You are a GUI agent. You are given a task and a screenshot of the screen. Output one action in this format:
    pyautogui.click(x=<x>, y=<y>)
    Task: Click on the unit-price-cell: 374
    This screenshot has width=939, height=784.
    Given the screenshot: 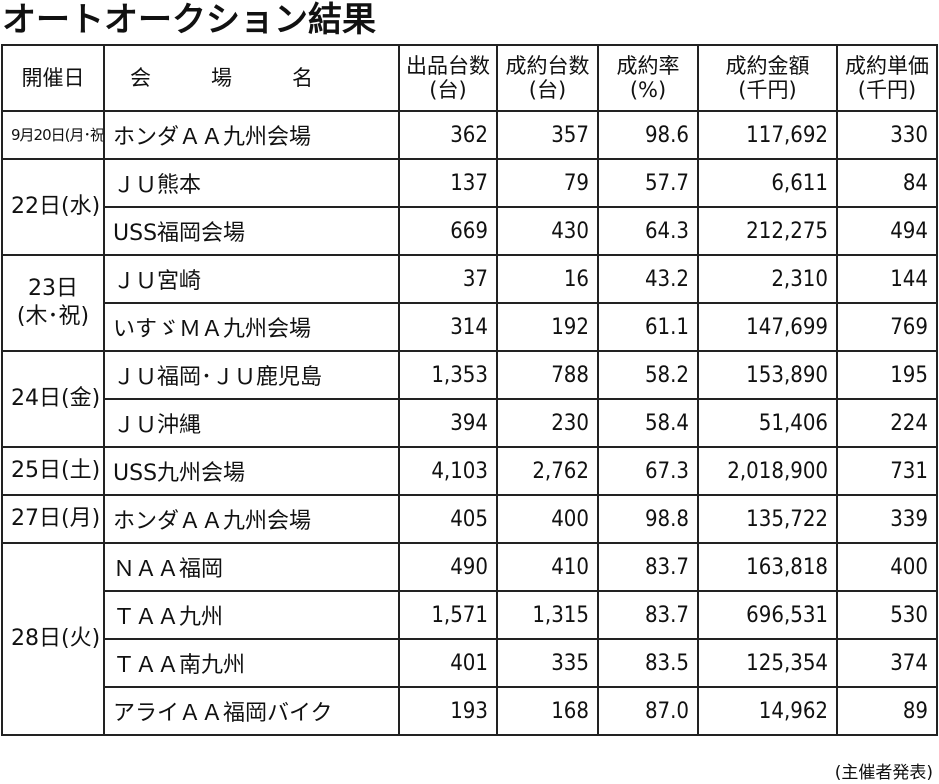 What is the action you would take?
    pyautogui.click(x=887, y=663)
    